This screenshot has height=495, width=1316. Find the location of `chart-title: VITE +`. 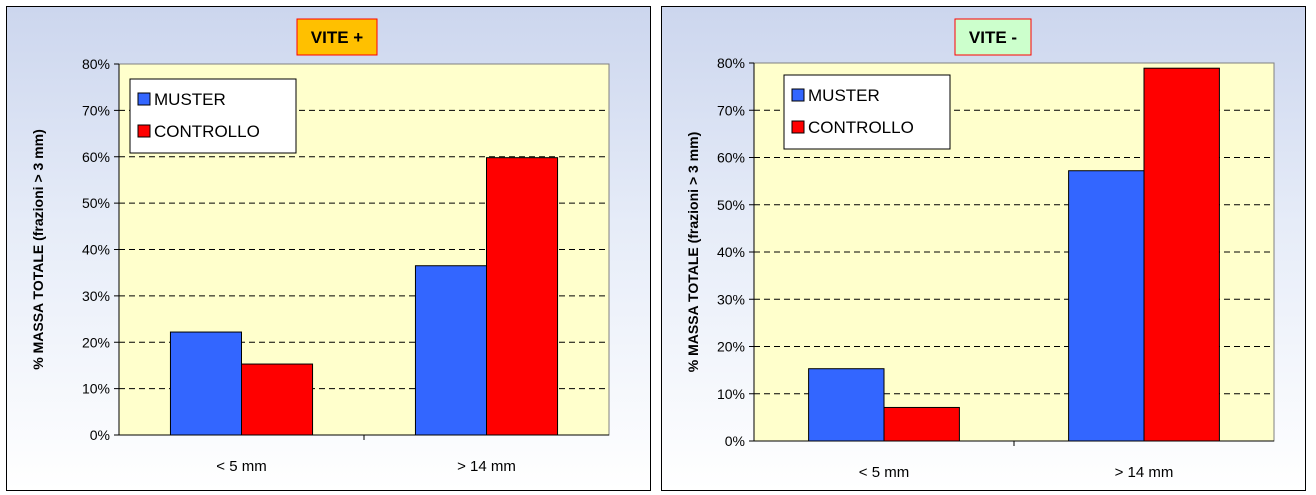

chart-title: VITE + is located at coordinates (337, 37).